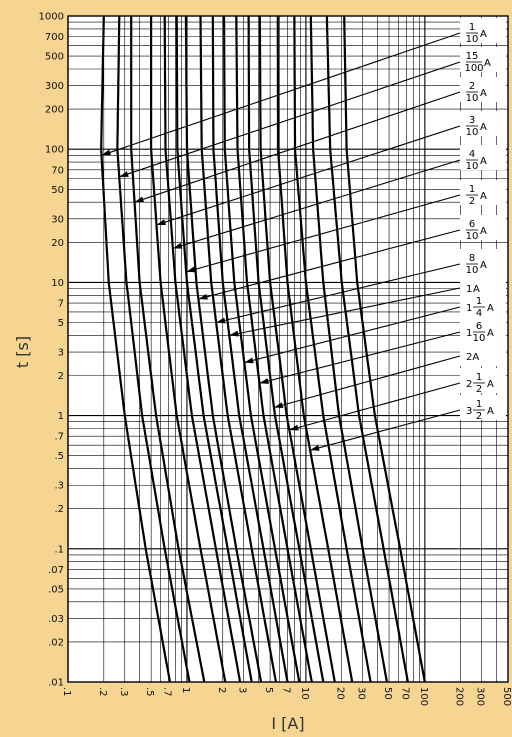 The image size is (512, 737). What do you see at coordinates (221, 690) in the screenshot?
I see `x-tick-label: 2` at bounding box center [221, 690].